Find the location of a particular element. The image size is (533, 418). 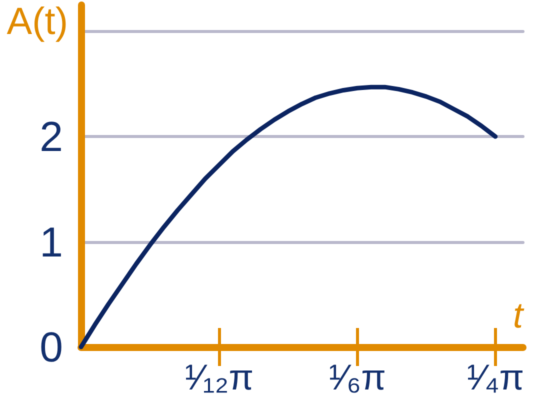

x-axis-title: t is located at coordinates (518, 315).